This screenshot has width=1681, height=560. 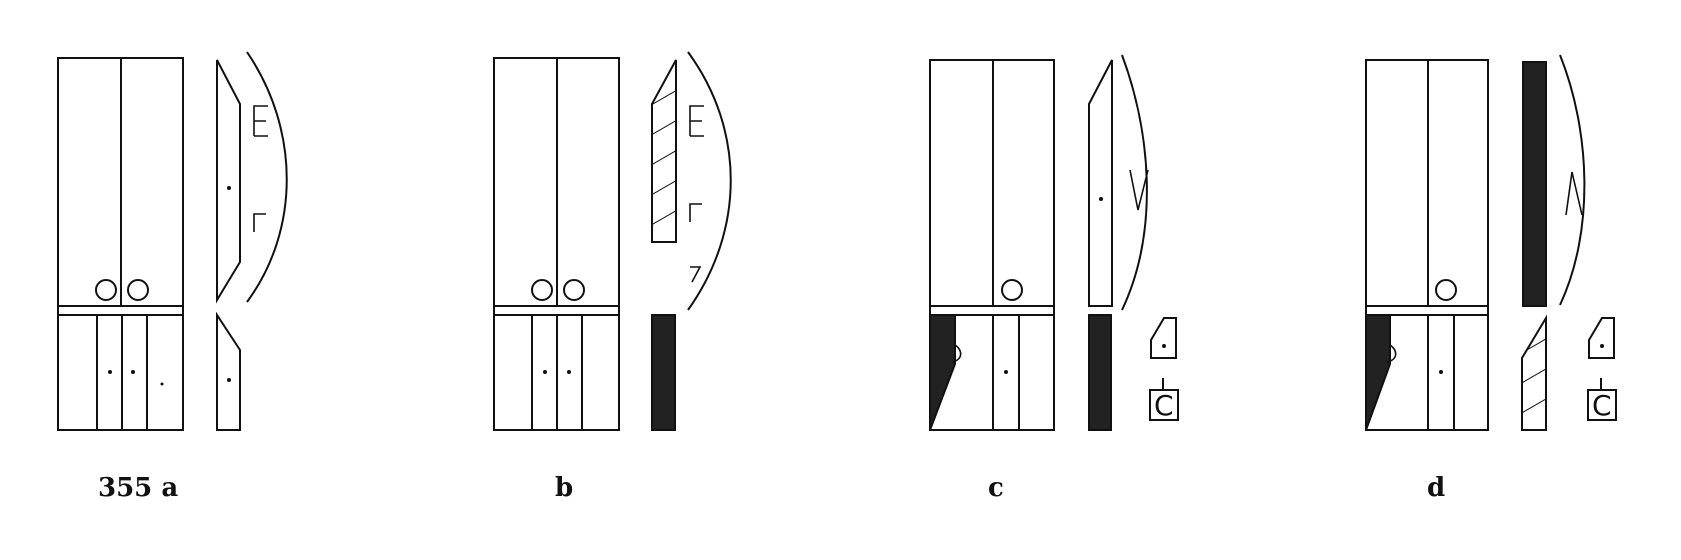 I want to click on dark-door-c, so click(x=942, y=372).